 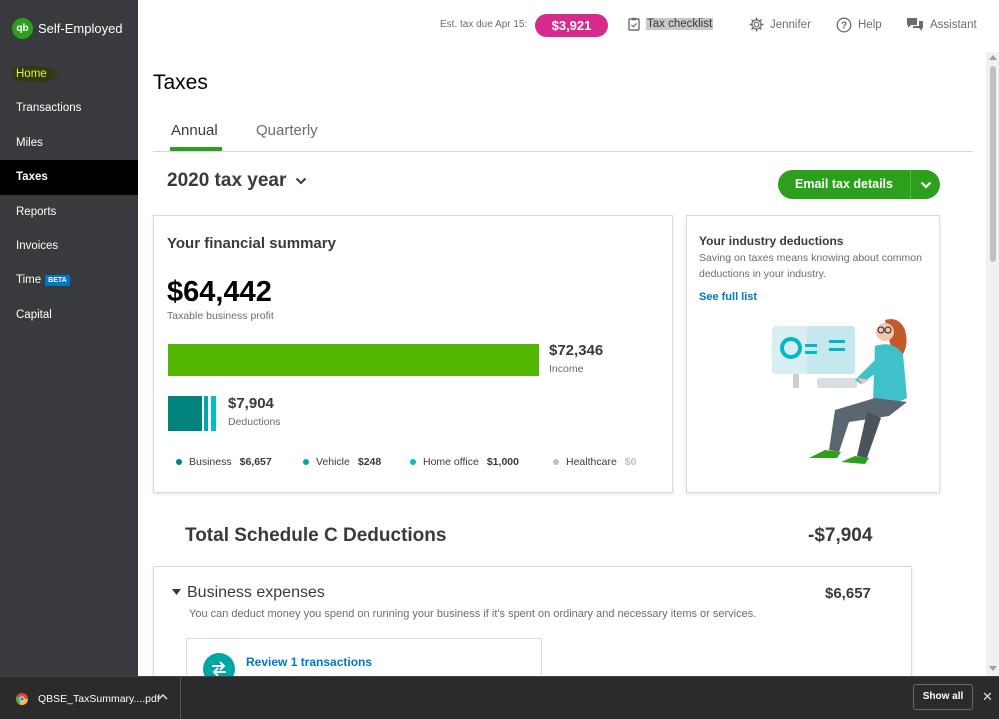 What do you see at coordinates (840, 535) in the screenshot?
I see `schedule-c-total: -$7,904` at bounding box center [840, 535].